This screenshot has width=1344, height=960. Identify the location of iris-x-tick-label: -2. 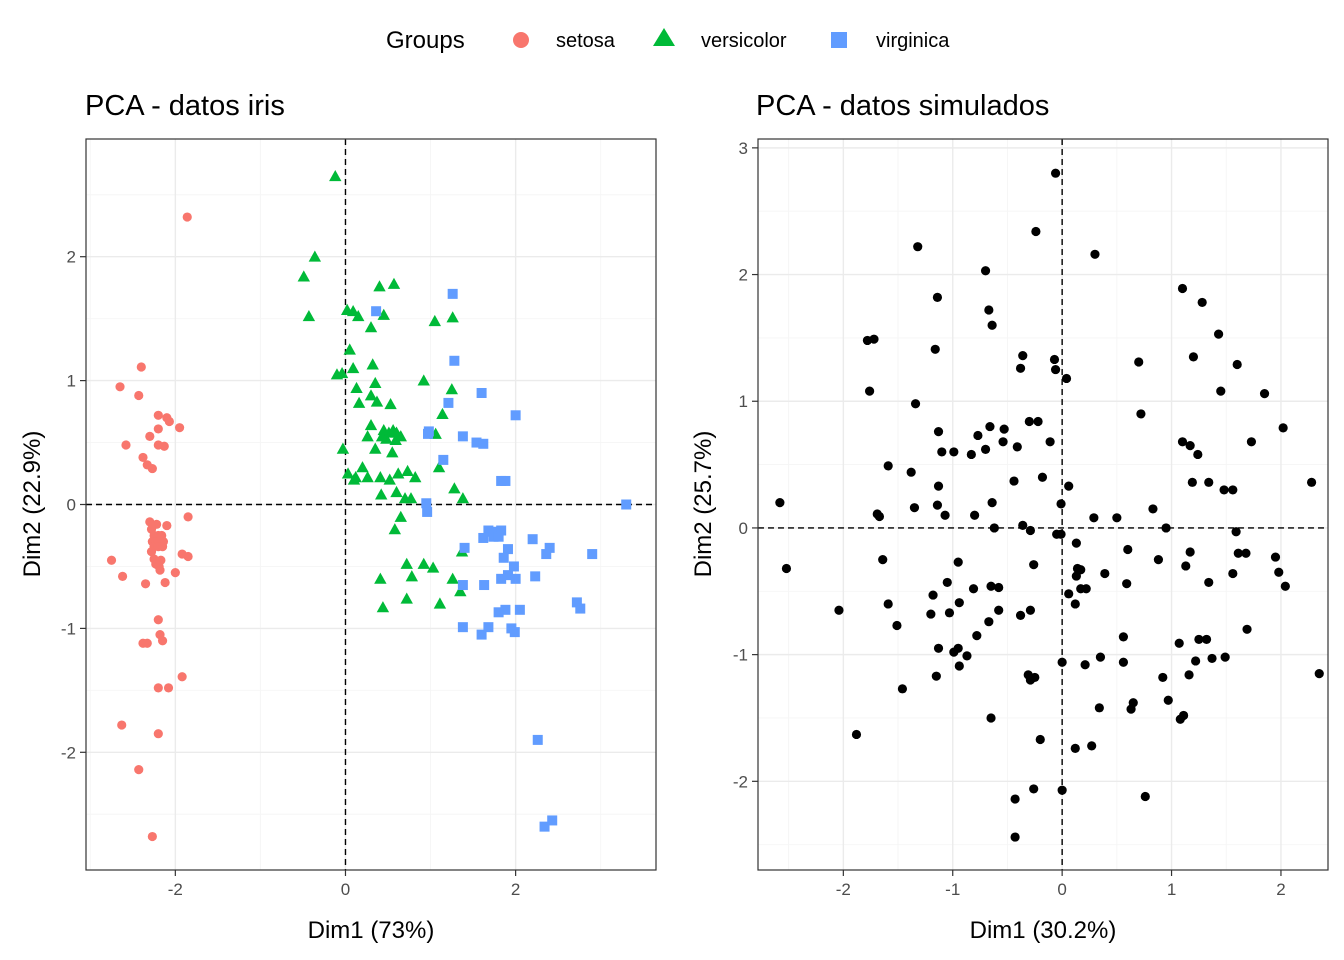
(175, 889).